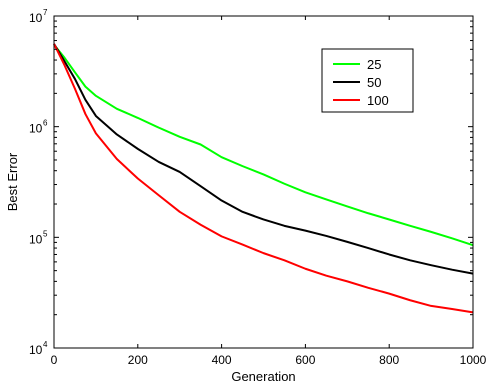  Describe the element at coordinates (138, 360) in the screenshot. I see `x-tick-label: 200` at that location.